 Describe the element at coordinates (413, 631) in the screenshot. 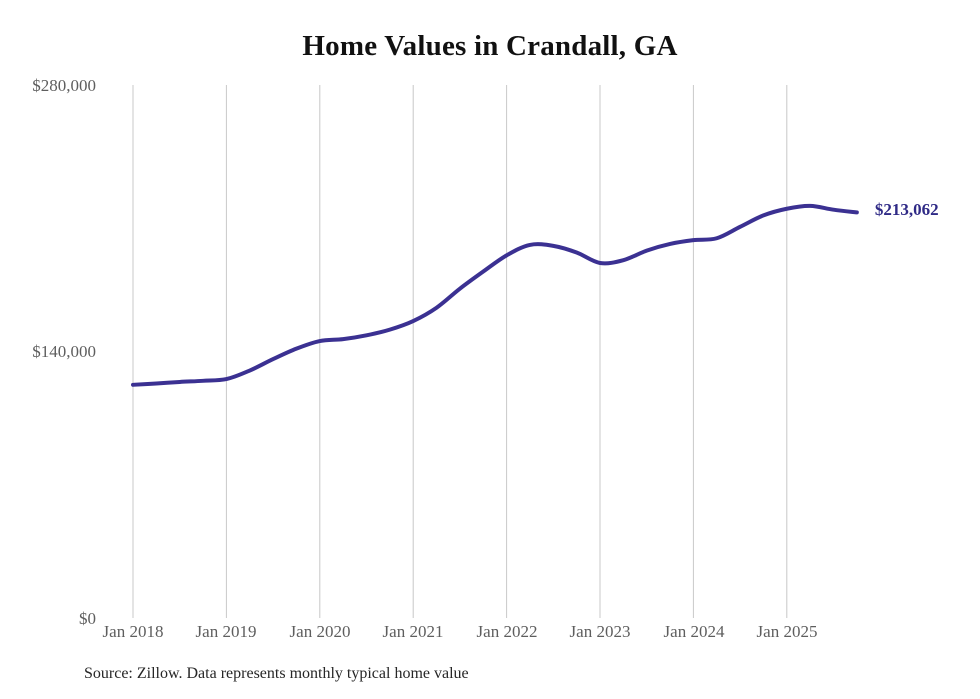

I see `xtick-label-jan-2021: Jan 2021` at that location.